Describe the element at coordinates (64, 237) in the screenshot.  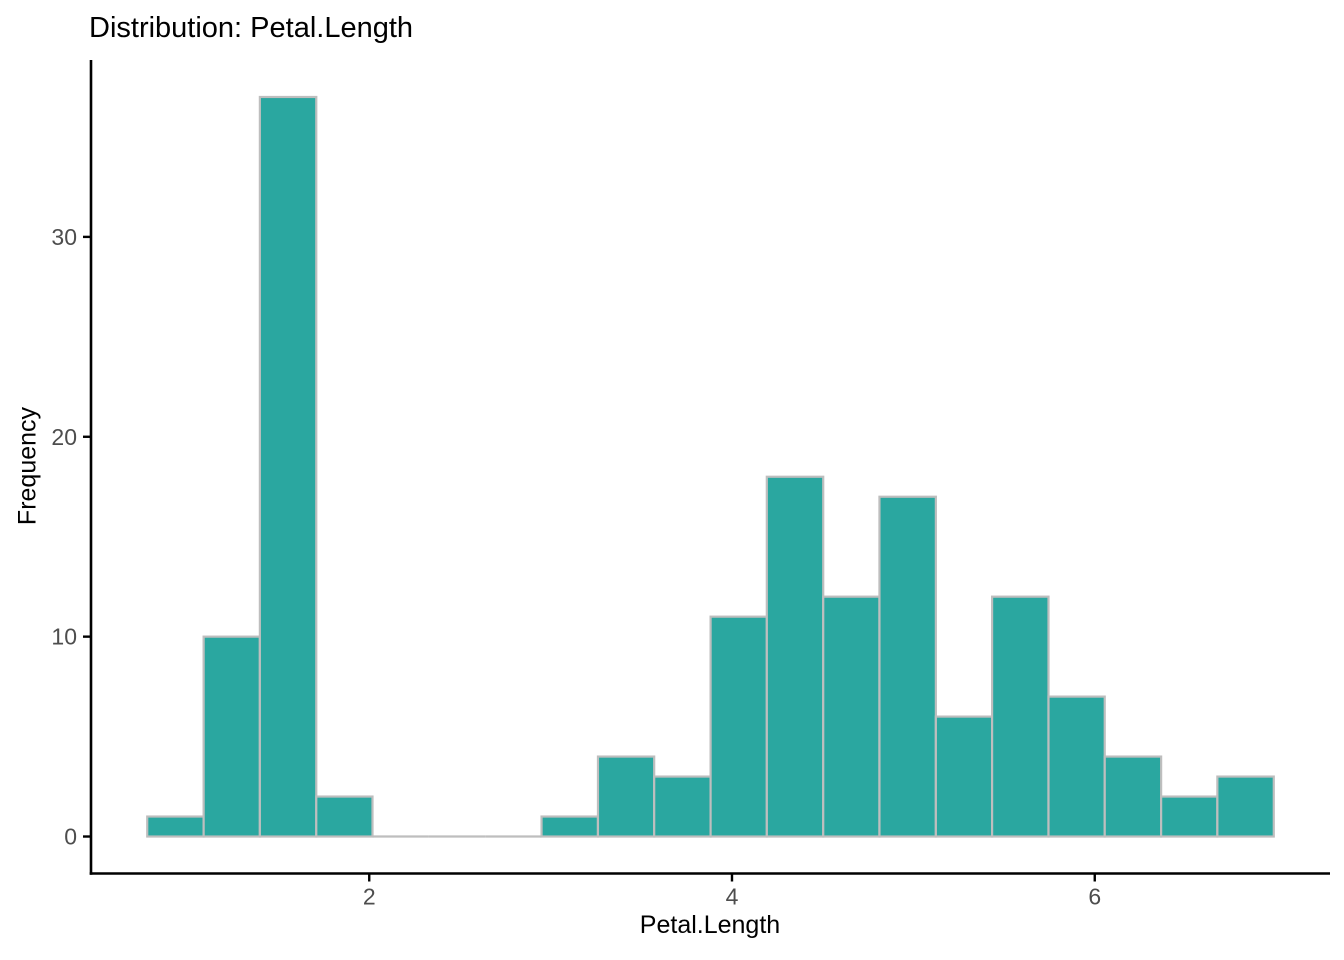
I see `y-tick-label: 30` at that location.